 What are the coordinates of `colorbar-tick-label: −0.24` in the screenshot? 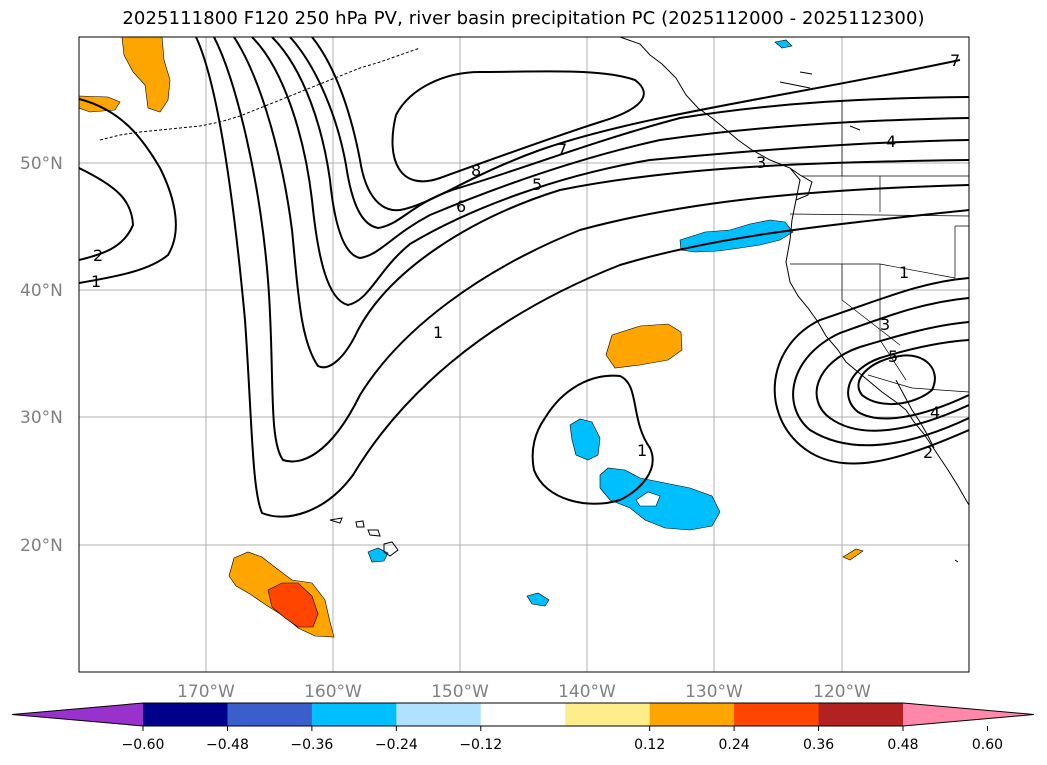 It's located at (396, 745).